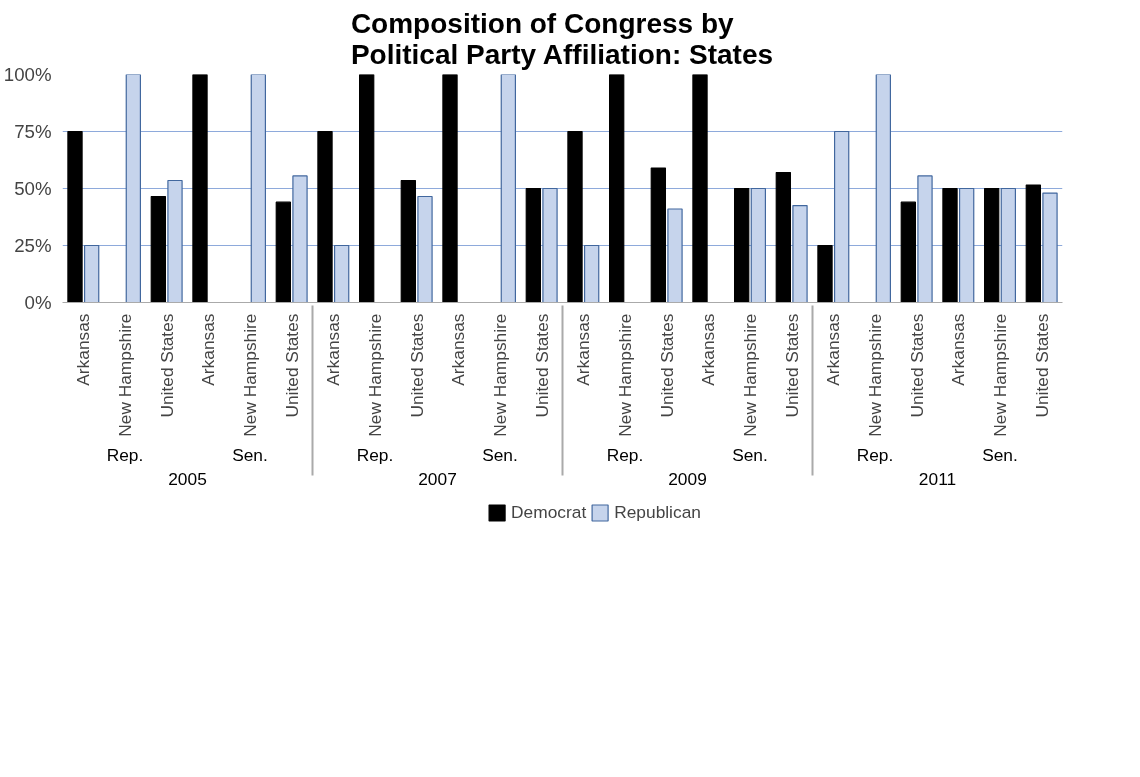 The width and height of the screenshot is (1140, 777). I want to click on text: 2009, so click(687, 478).